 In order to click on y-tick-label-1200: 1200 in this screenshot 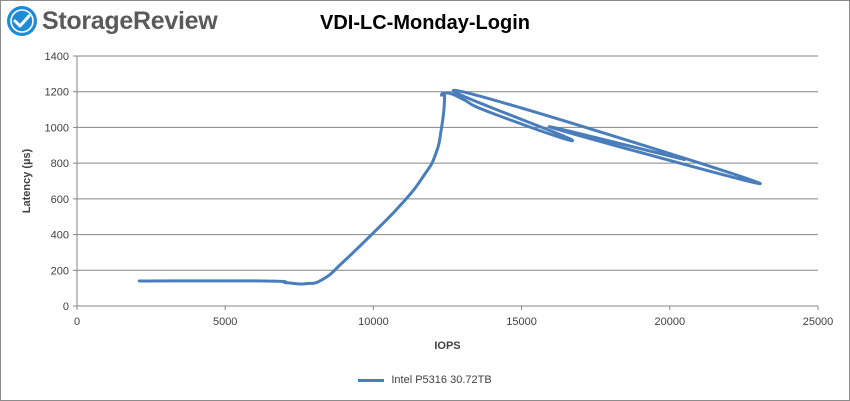, I will do `click(57, 93)`.